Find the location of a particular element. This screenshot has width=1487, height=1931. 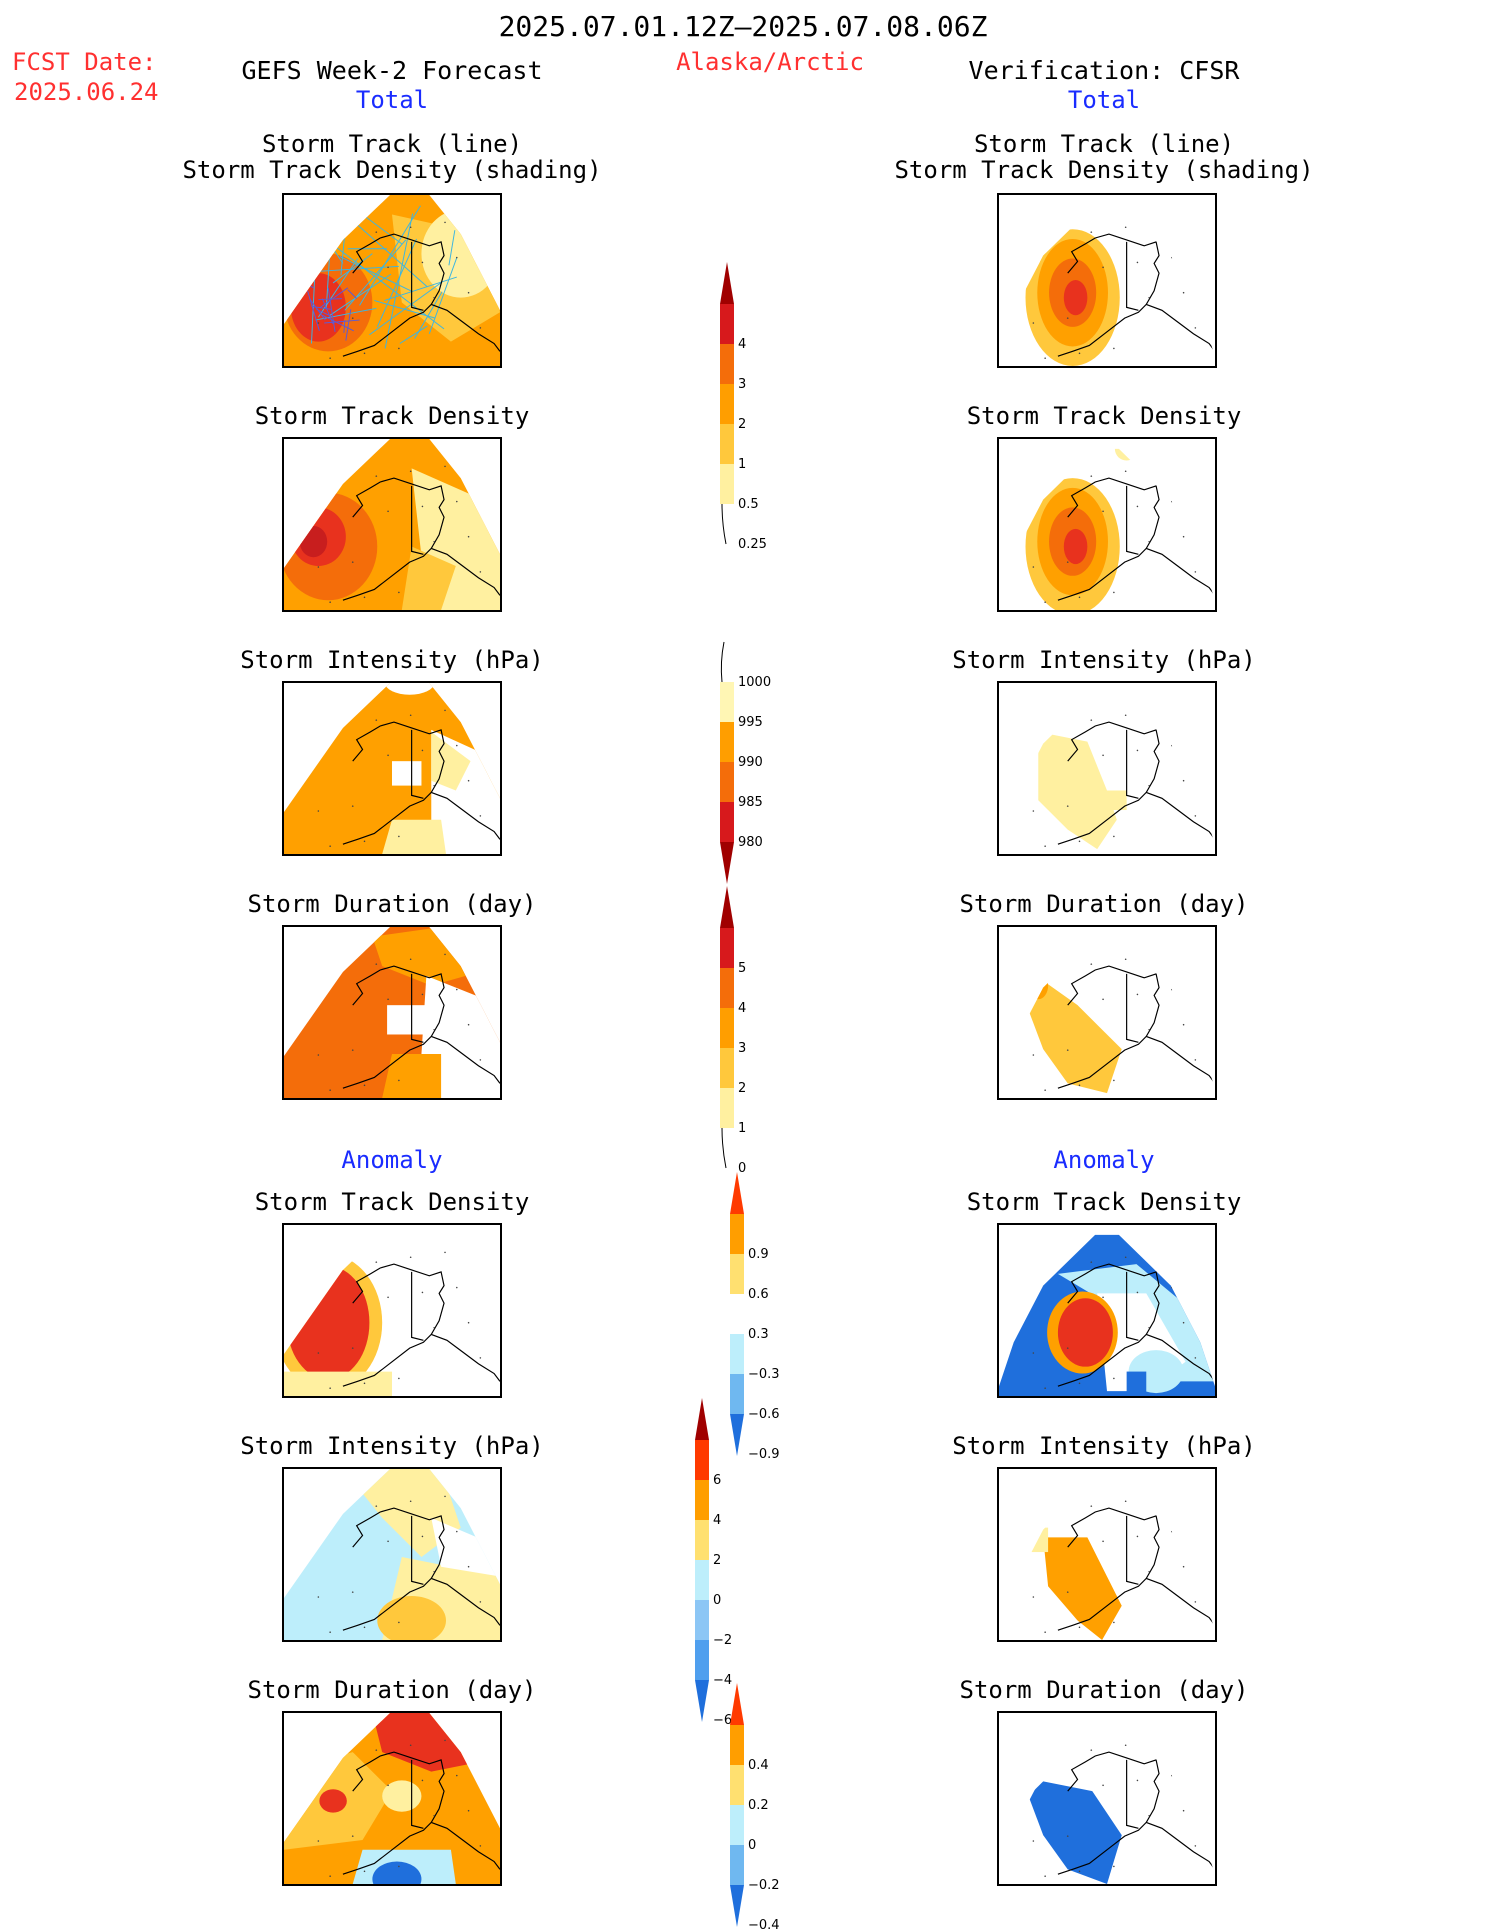

colorbar-density: 4 3 2 1 0.5 0.25 is located at coordinates (750, 407).